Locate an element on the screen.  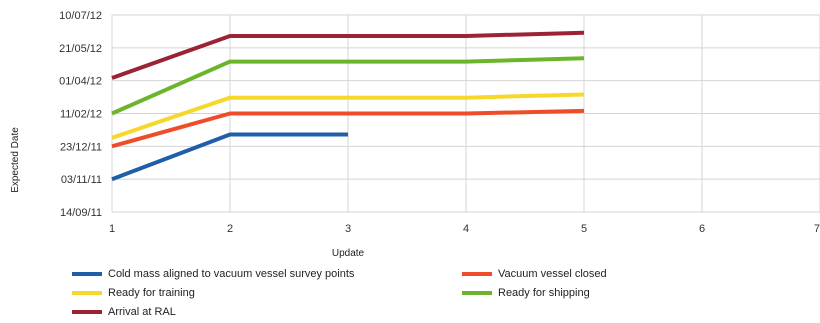
y-tick-label: 10/07/12 is located at coordinates (80, 16).